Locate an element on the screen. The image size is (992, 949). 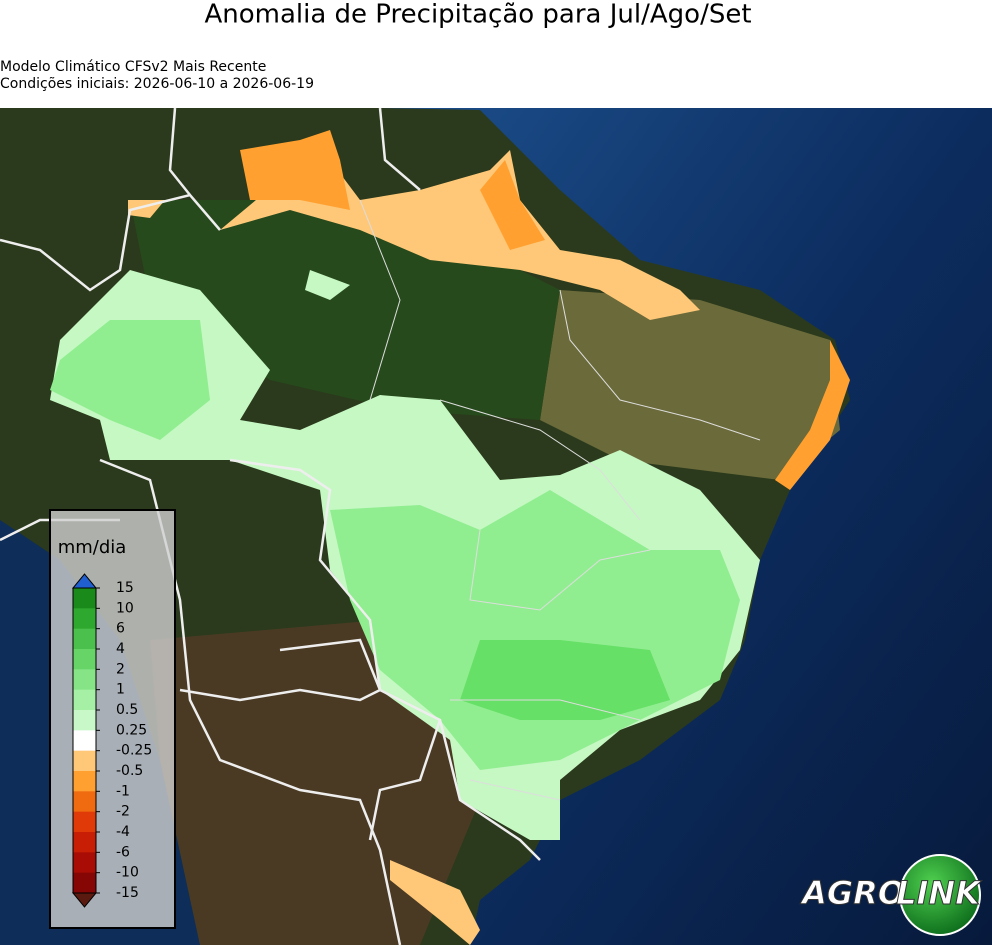
colorbar-outline is located at coordinates (84, 740).